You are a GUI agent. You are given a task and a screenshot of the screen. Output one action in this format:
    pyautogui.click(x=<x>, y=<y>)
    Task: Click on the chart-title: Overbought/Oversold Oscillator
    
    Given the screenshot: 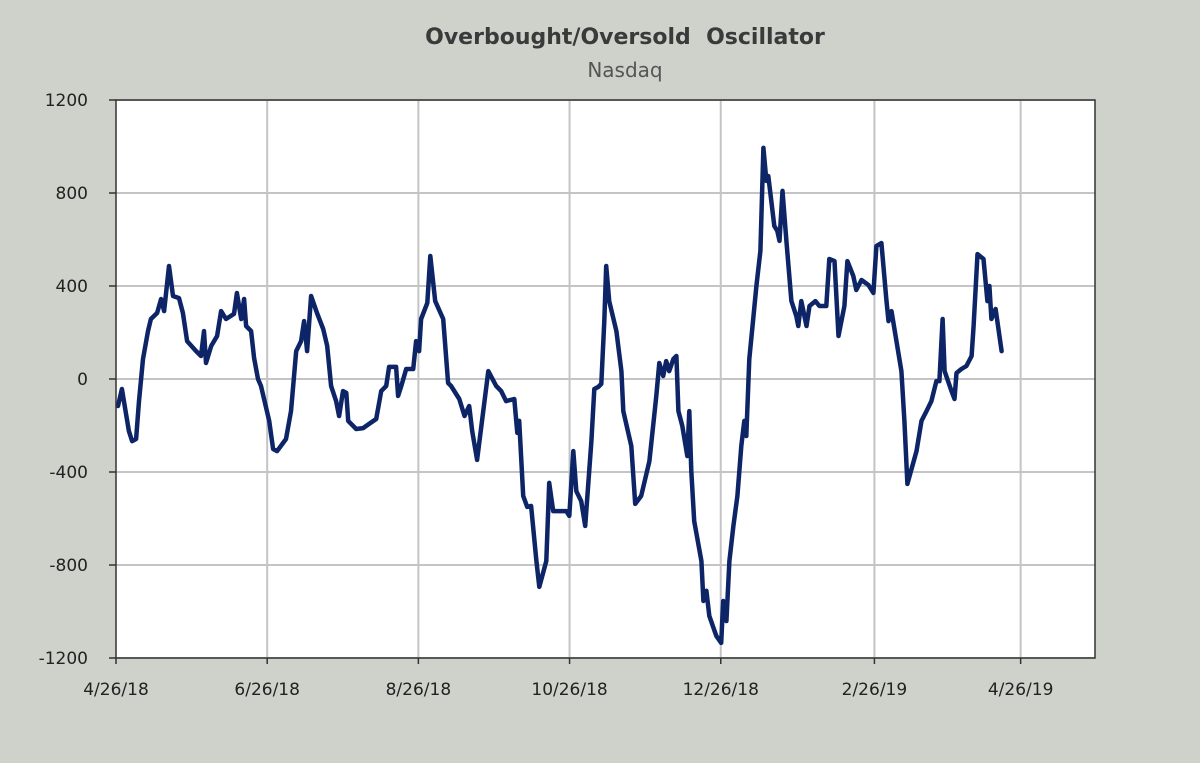 What is the action you would take?
    pyautogui.click(x=625, y=37)
    